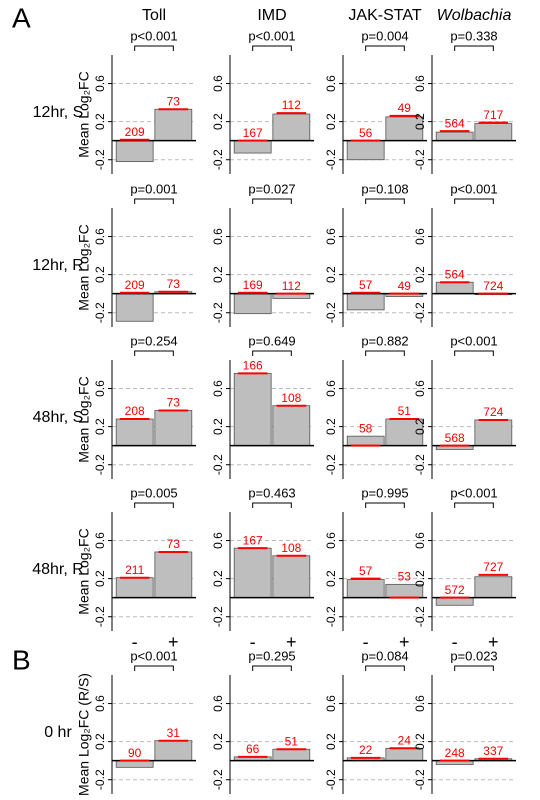  I want to click on p-value: p=0.254, so click(153, 340).